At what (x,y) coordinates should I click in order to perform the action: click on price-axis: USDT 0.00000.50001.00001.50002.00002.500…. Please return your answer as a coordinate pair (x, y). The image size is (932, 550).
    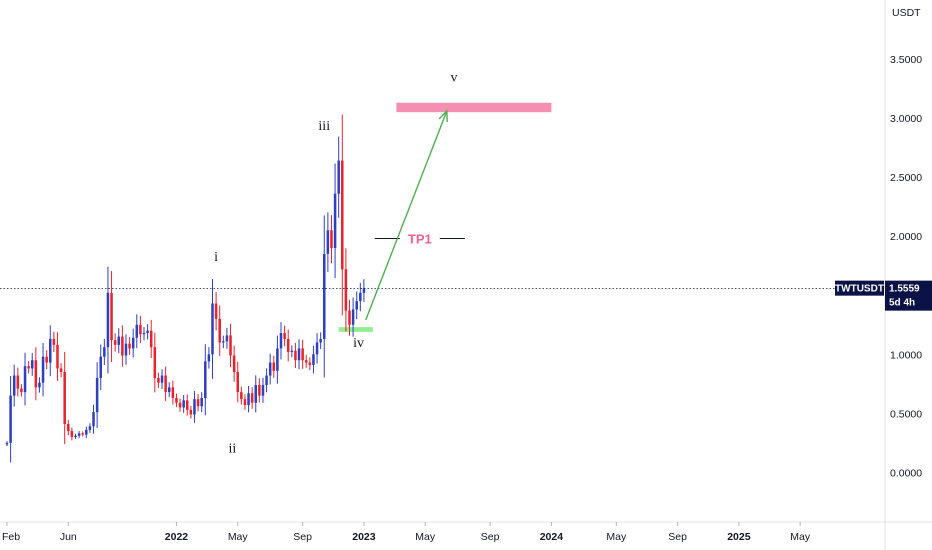
    Looking at the image, I should click on (906, 243).